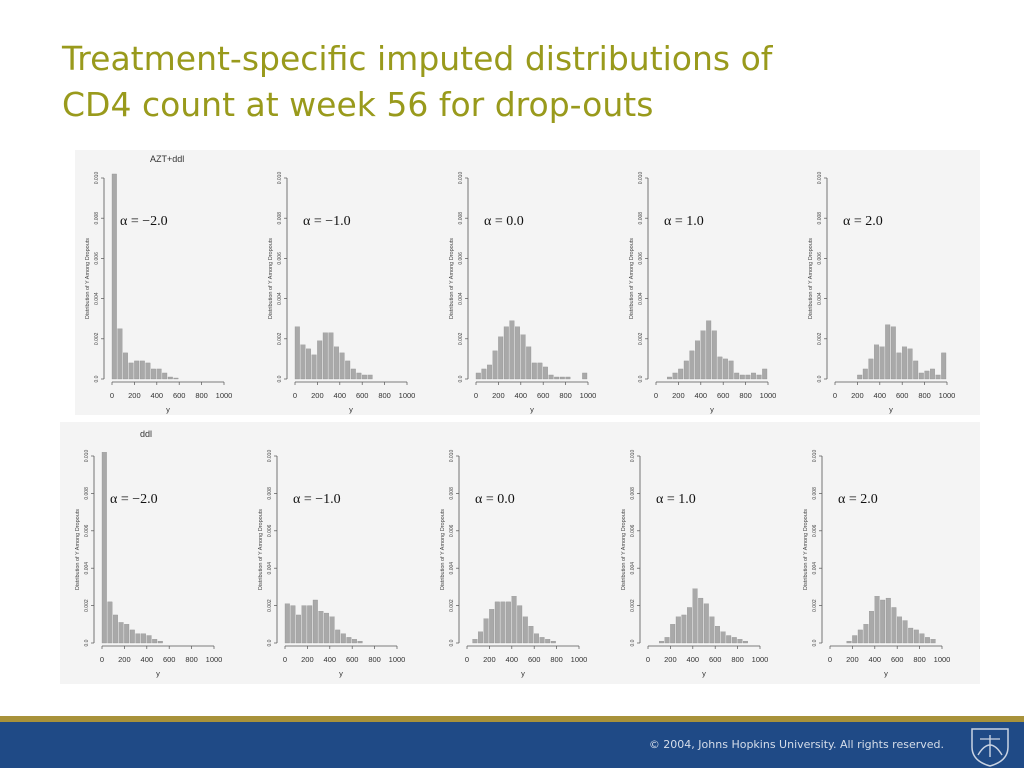 The height and width of the screenshot is (768, 1024). I want to click on group-label: AZT+ddl, so click(167, 159).